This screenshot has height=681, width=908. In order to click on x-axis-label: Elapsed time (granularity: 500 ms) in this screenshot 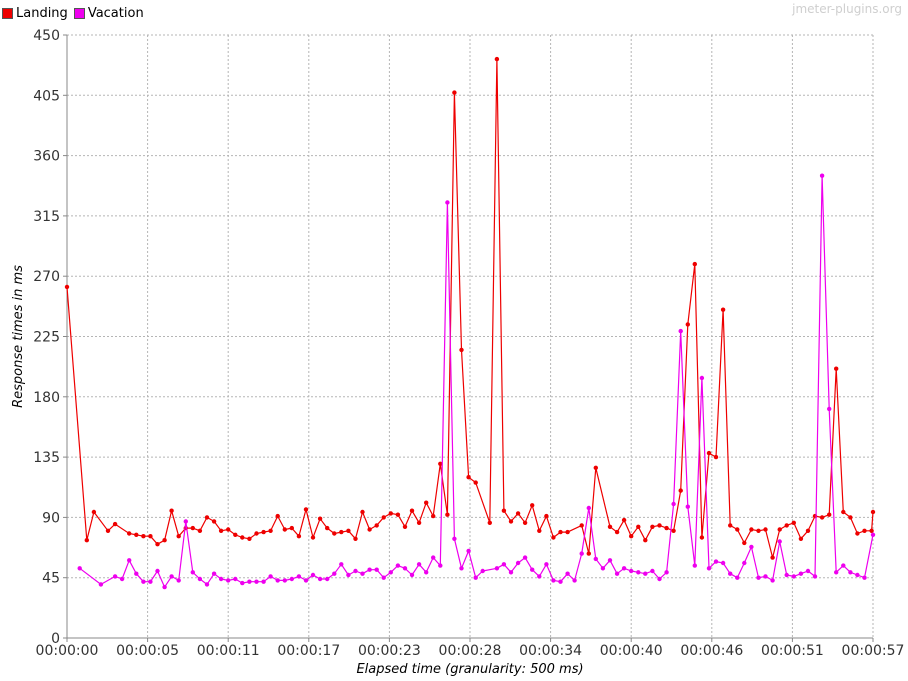, I will do `click(469, 669)`.